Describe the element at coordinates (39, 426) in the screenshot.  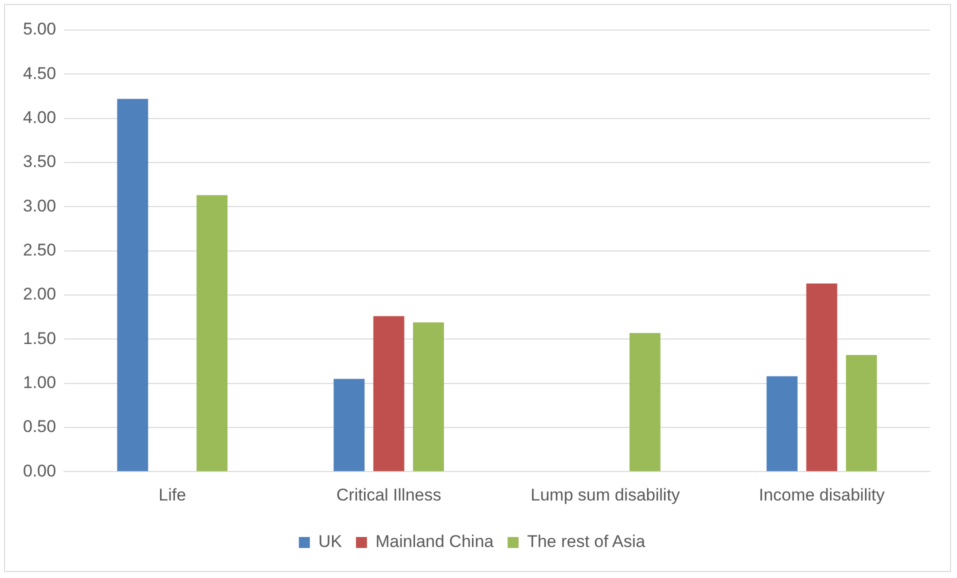
I see `y-tick-label: 0.50` at that location.